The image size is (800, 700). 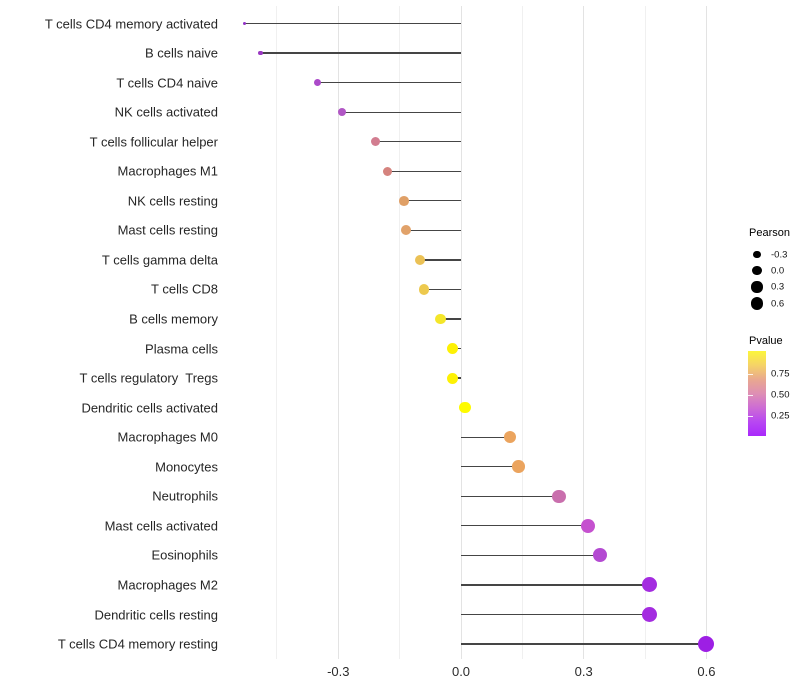 What do you see at coordinates (131, 23) in the screenshot?
I see `category-label: T cells CD4 memory activated` at bounding box center [131, 23].